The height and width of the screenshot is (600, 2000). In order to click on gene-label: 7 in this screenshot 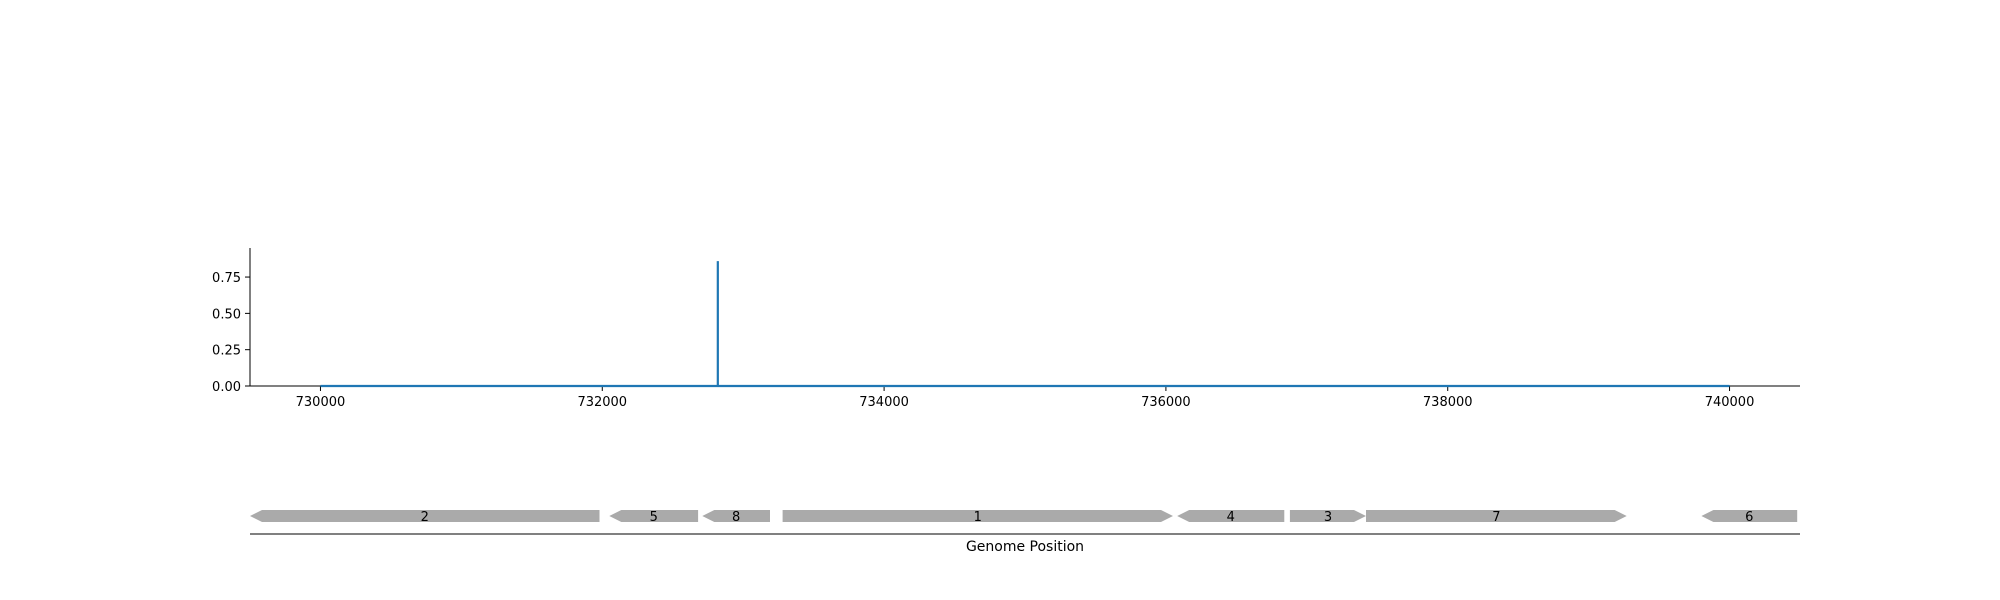, I will do `click(1496, 517)`.